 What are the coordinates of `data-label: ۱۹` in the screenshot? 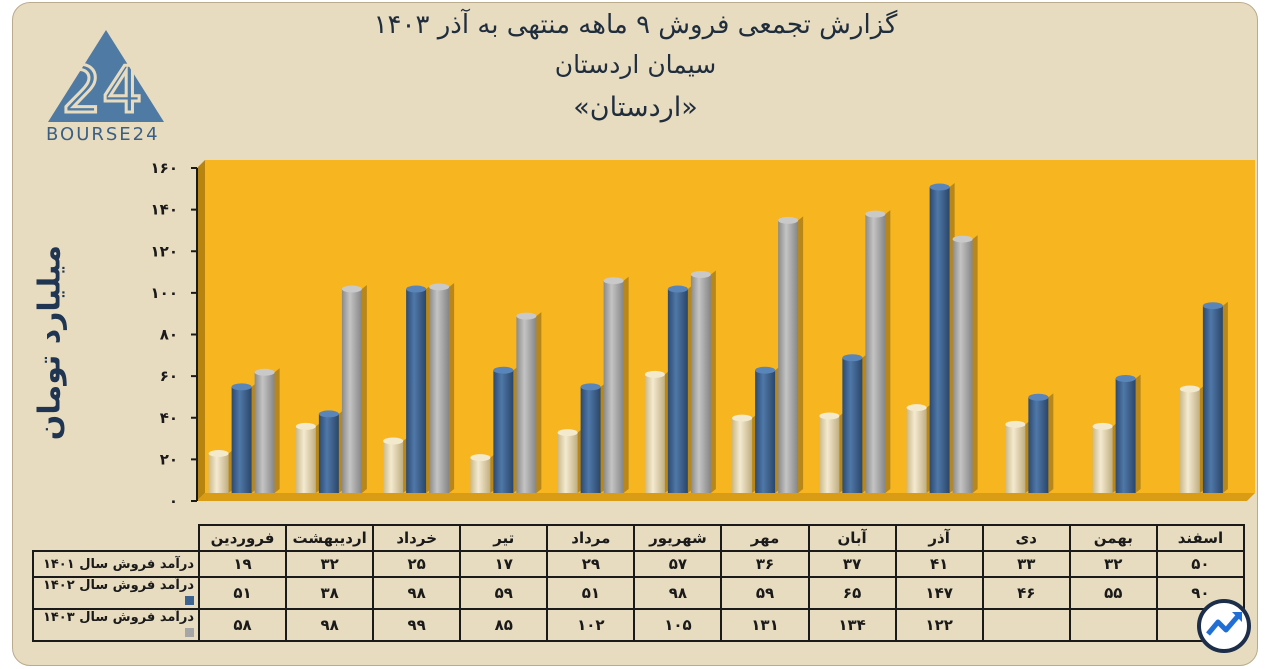 It's located at (242, 564).